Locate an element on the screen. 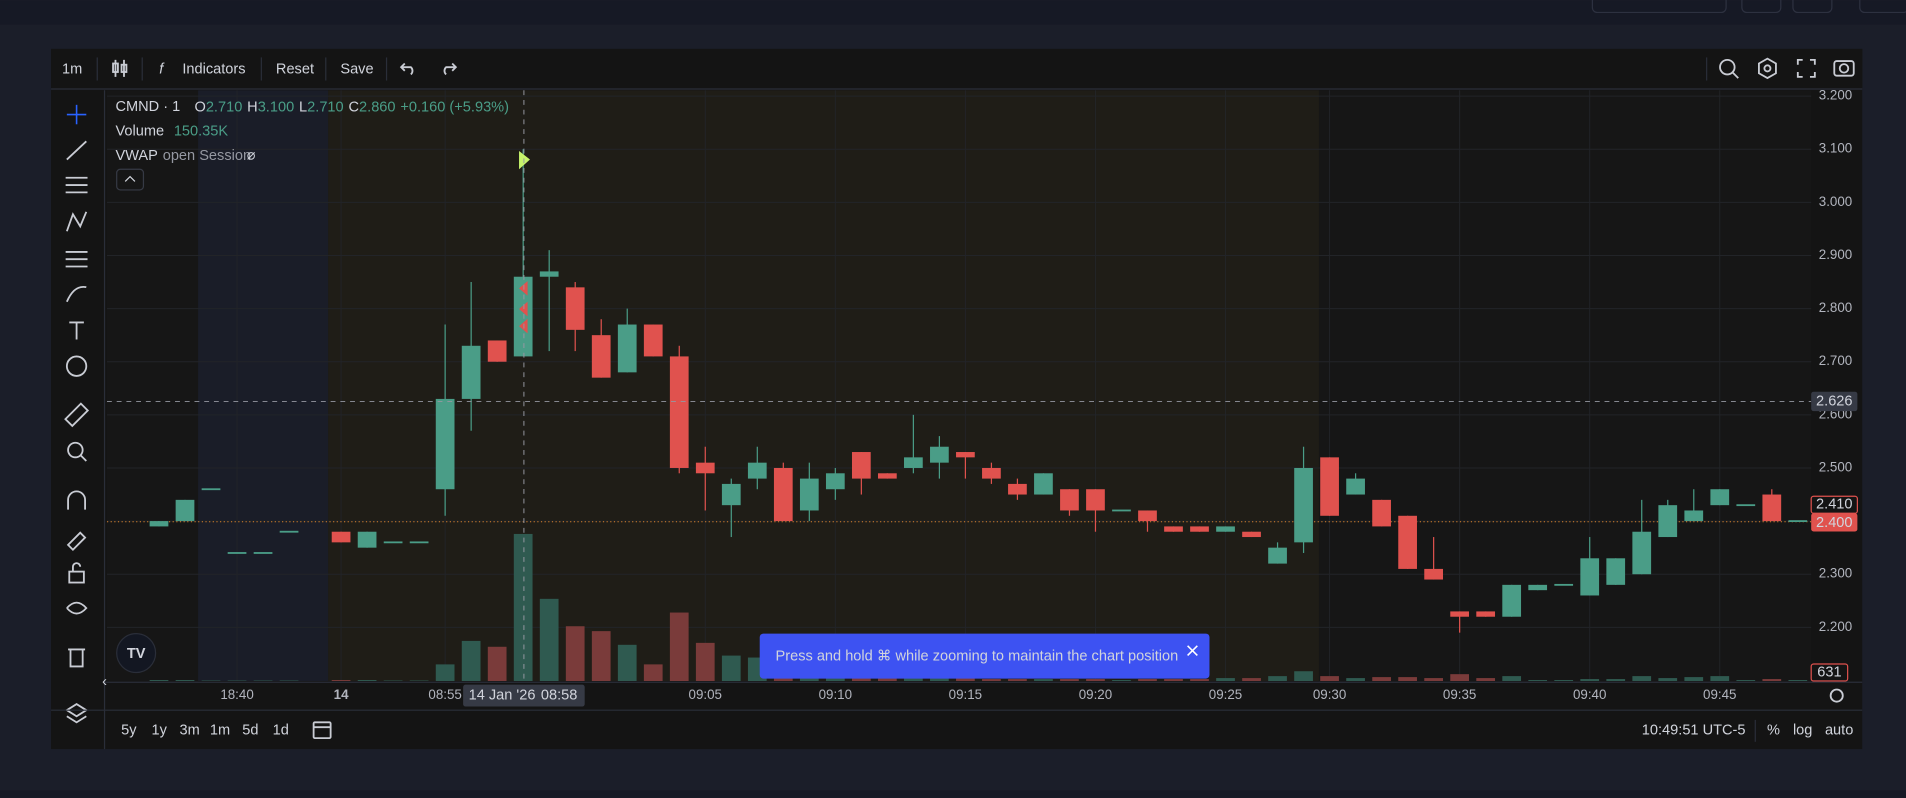 The image size is (1906, 798). logo-badge is located at coordinates (136, 653).